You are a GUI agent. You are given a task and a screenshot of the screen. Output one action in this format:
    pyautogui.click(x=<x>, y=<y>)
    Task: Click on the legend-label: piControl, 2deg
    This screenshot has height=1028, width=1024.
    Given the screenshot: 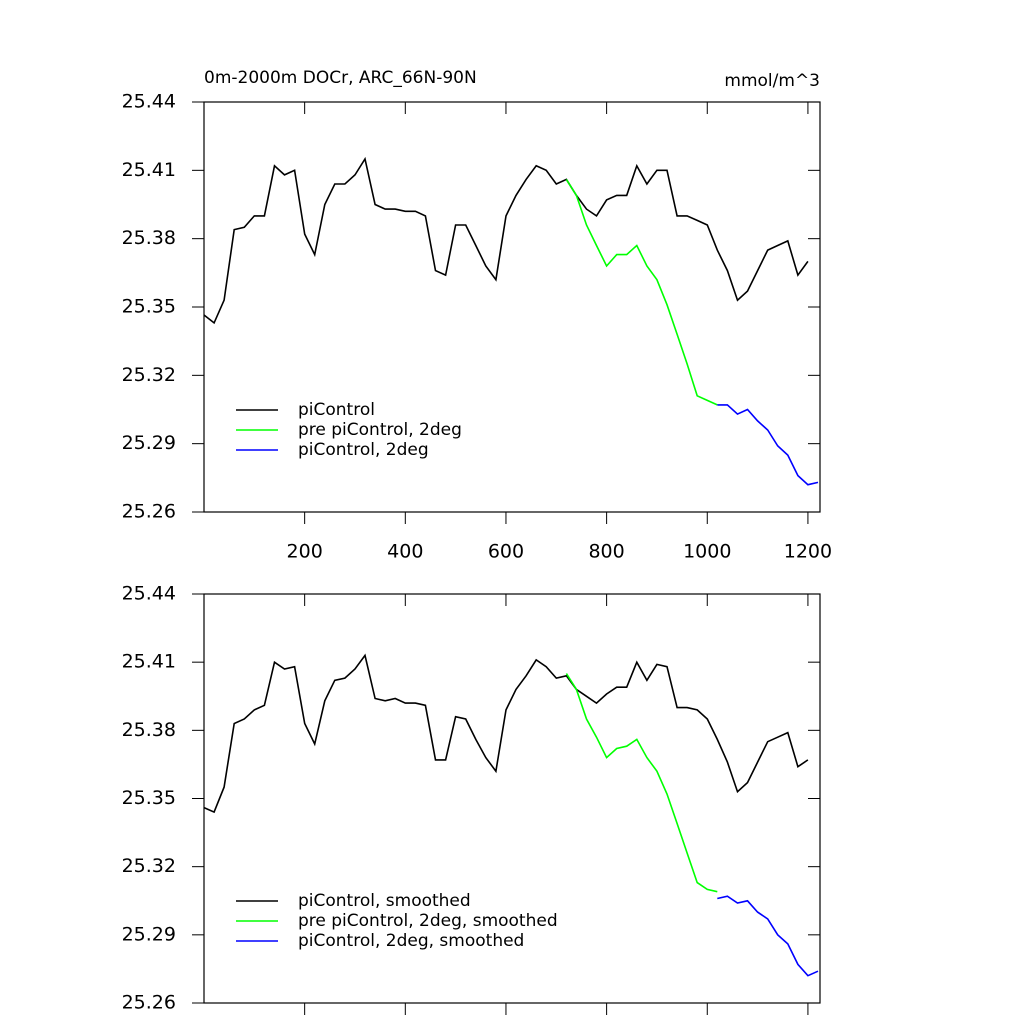 What is the action you would take?
    pyautogui.click(x=363, y=450)
    